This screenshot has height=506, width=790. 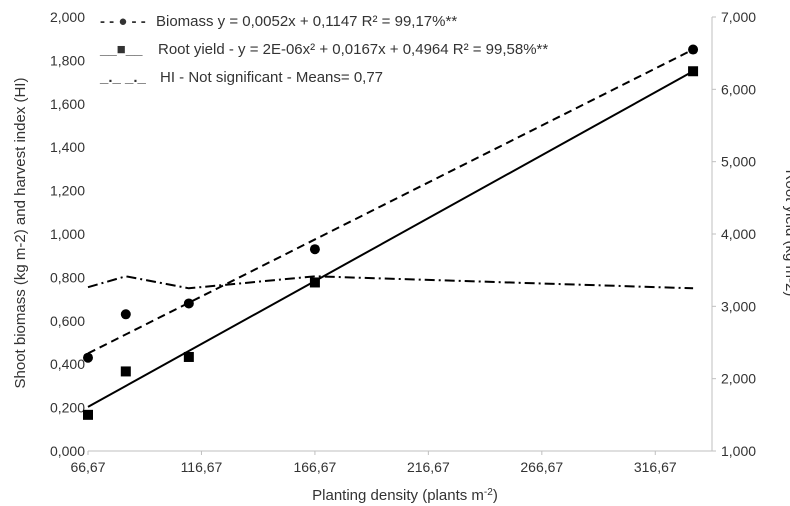 I want to click on y-right-tick-label: 3,000, so click(x=738, y=306).